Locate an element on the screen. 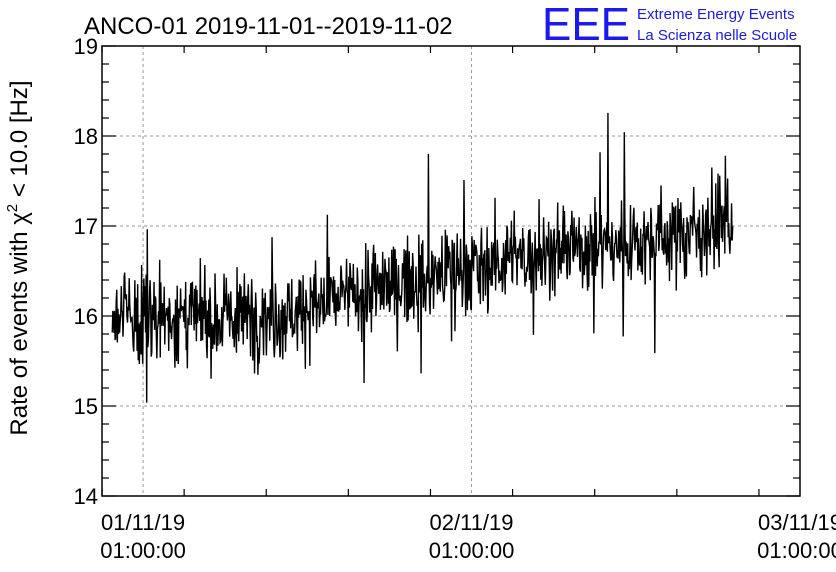  y-tick-label-2: 16 is located at coordinates (86, 316).